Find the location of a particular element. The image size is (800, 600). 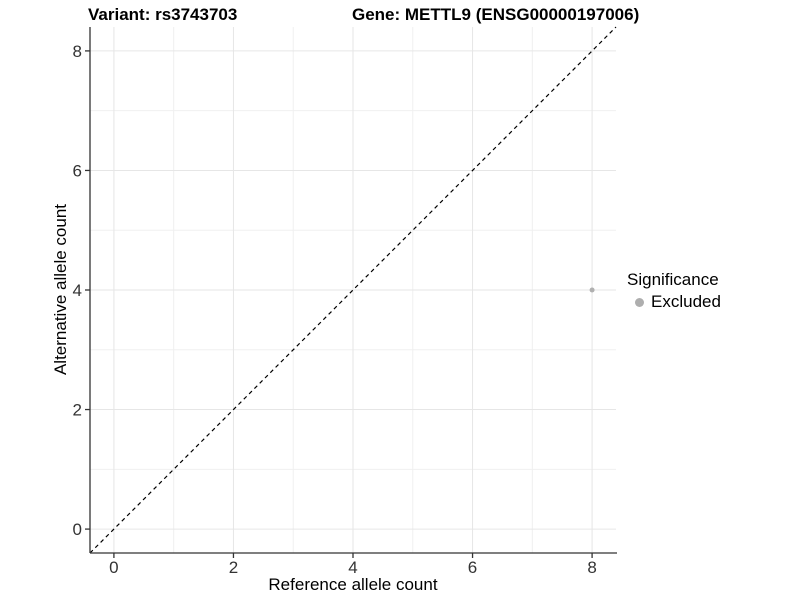

x-tick-label: 8 is located at coordinates (591, 567).